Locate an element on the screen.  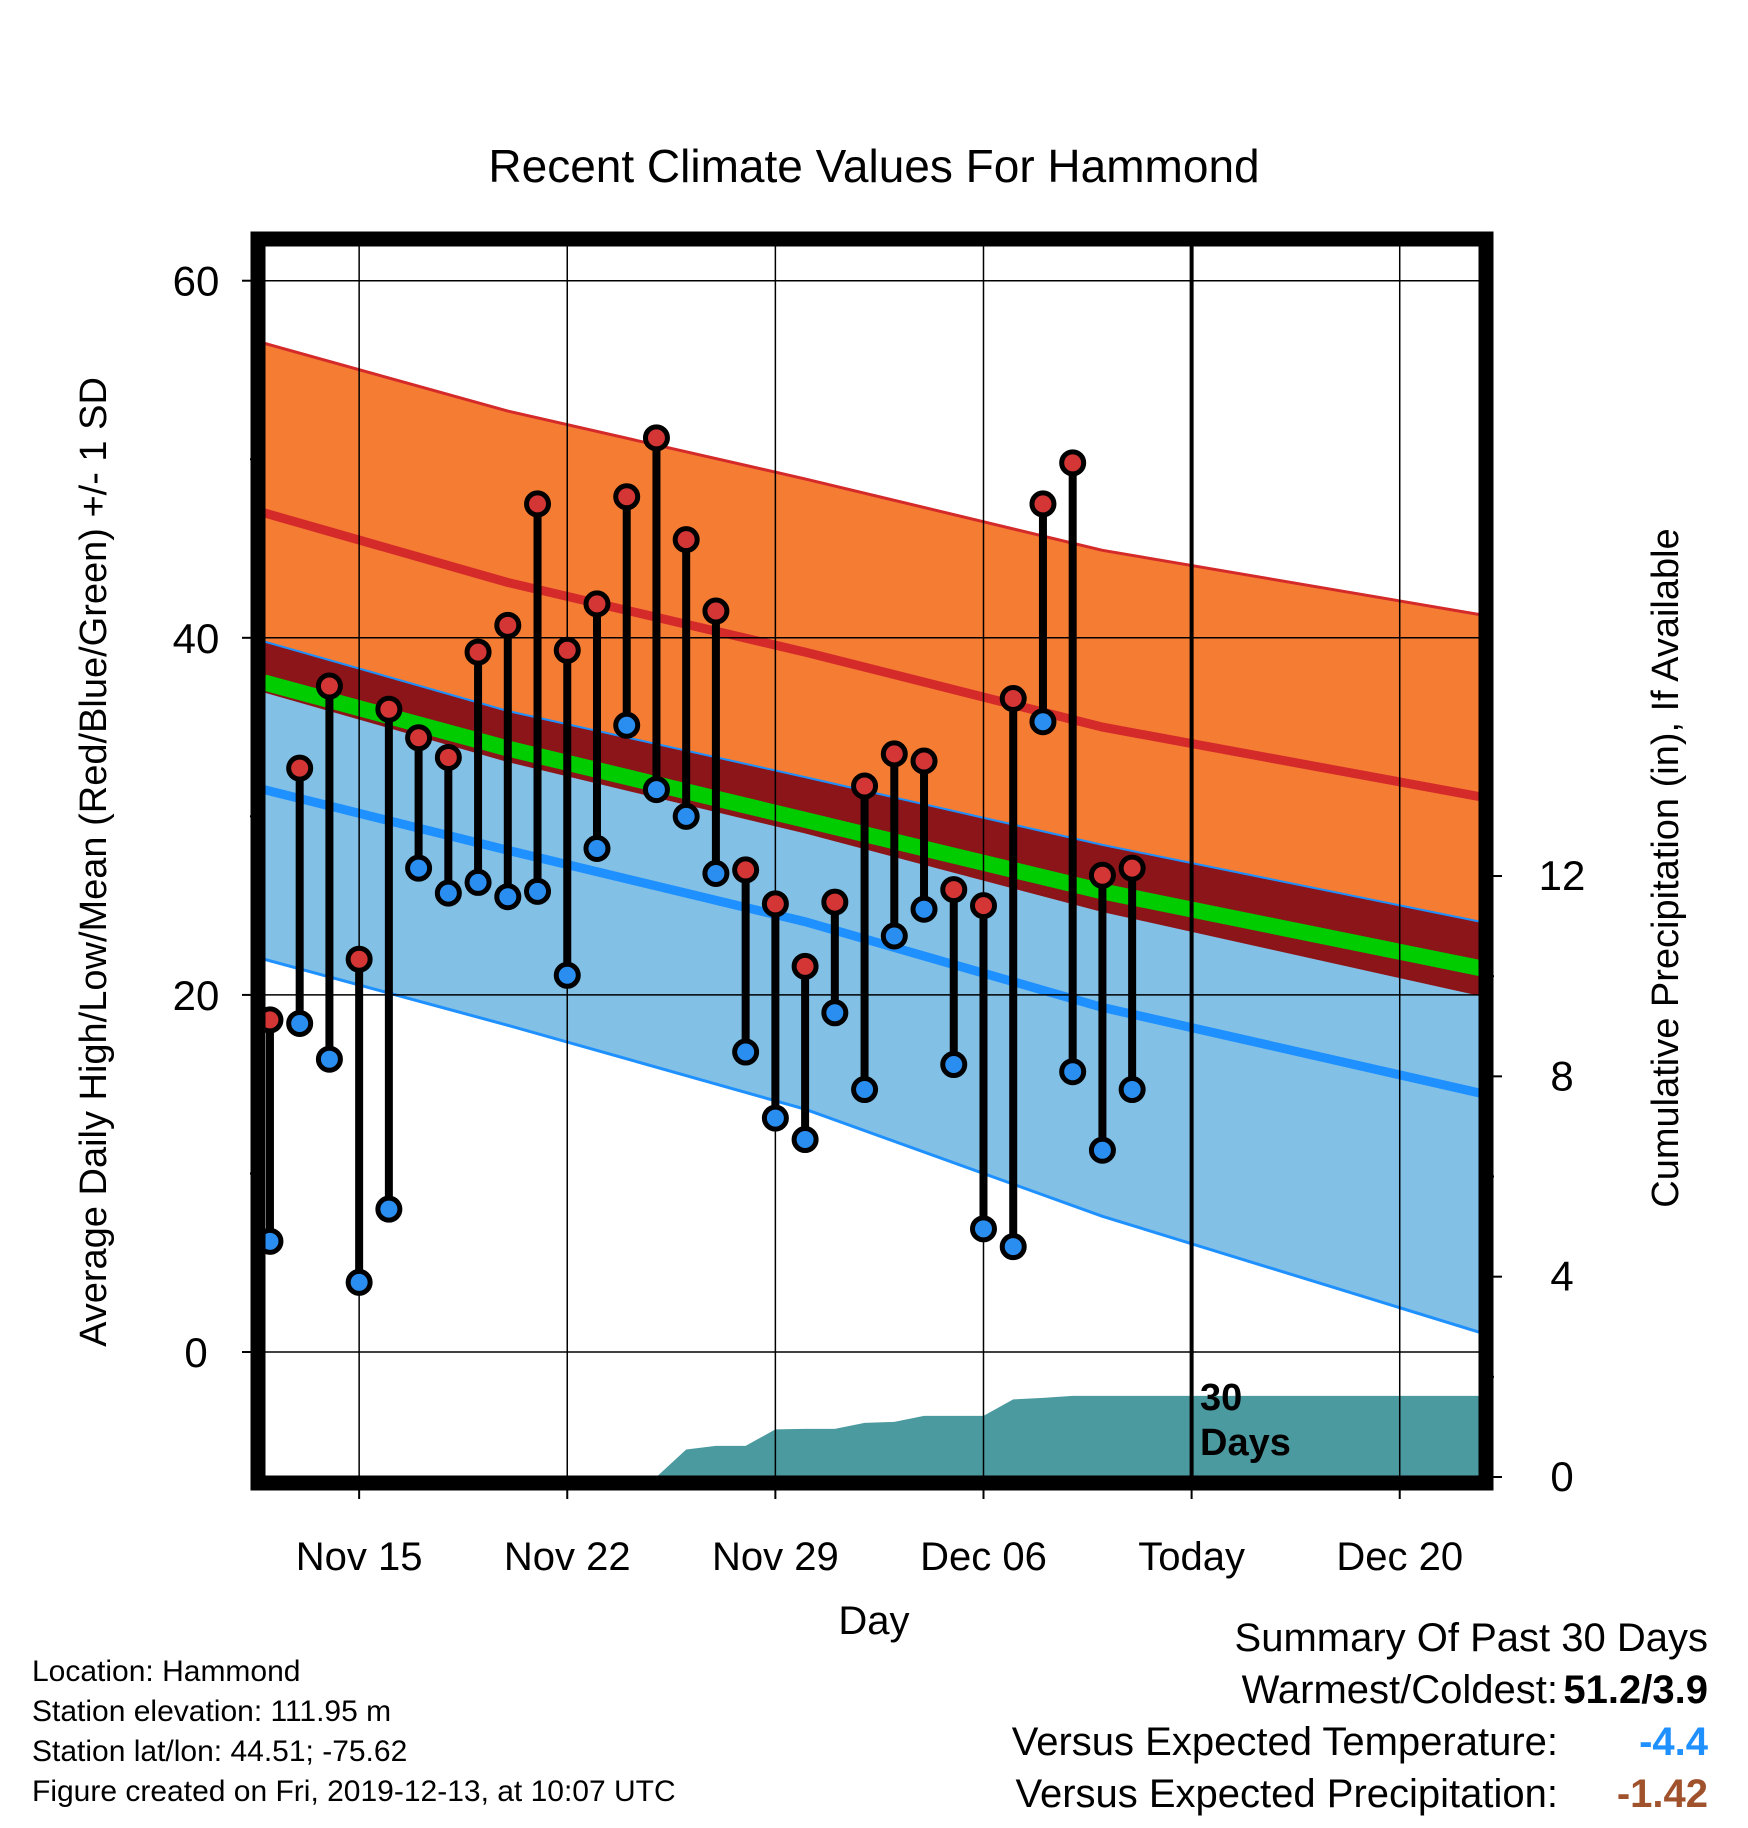
y-tick-label: 0 is located at coordinates (195, 1352).